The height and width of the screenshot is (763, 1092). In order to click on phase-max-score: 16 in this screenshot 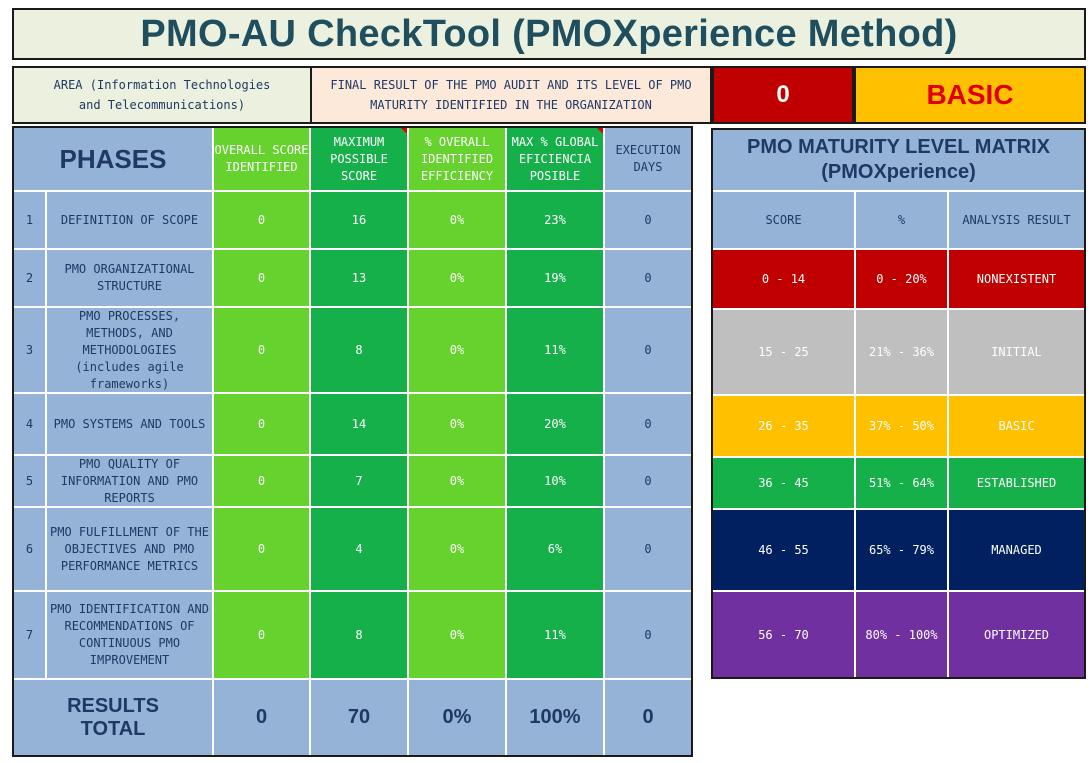, I will do `click(359, 220)`.